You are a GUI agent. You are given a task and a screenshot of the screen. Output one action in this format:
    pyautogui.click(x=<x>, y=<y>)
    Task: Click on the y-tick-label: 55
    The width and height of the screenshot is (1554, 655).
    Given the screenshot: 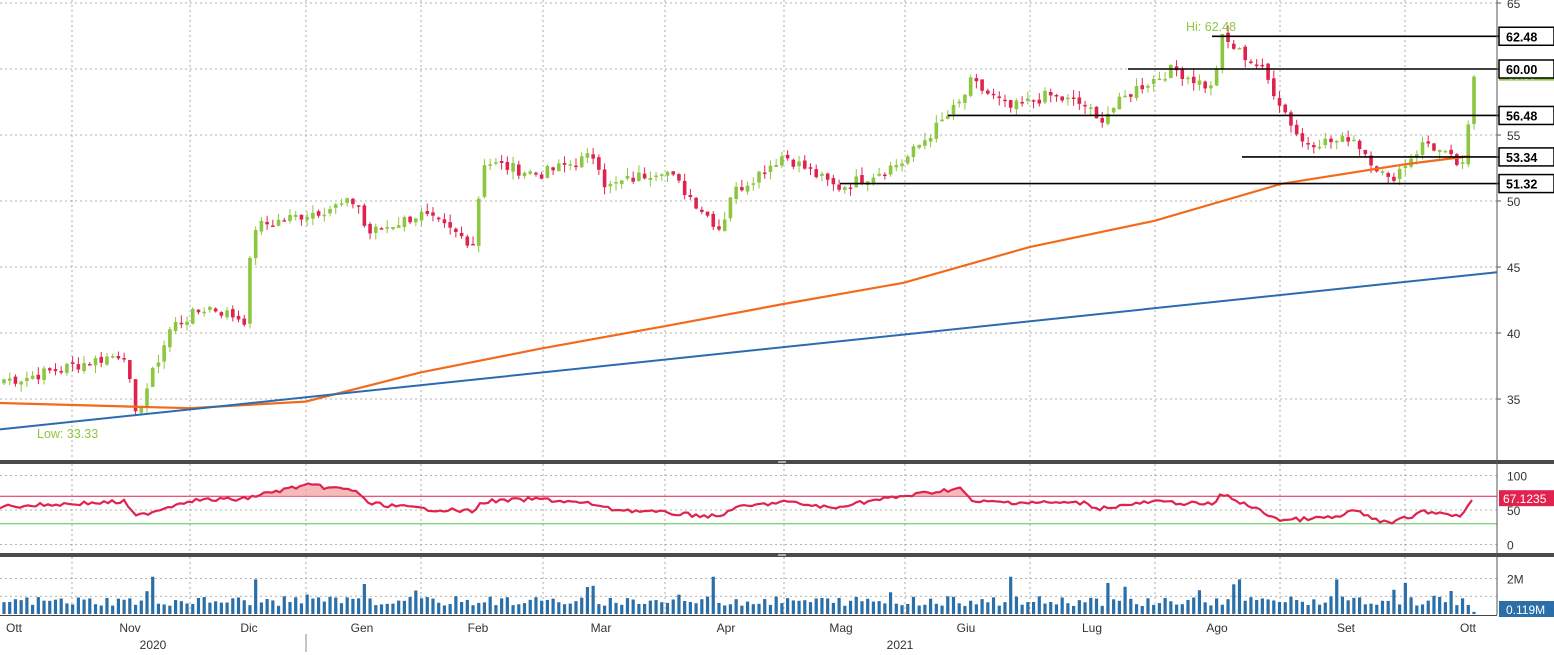 What is the action you would take?
    pyautogui.click(x=1514, y=136)
    